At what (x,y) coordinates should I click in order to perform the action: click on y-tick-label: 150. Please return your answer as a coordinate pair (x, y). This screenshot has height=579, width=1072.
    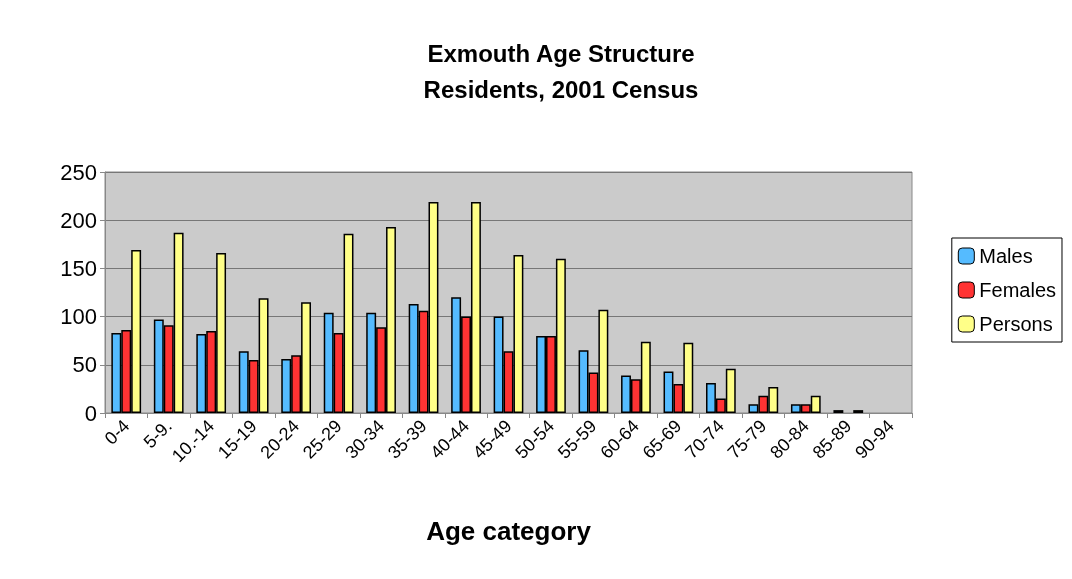
    Looking at the image, I should click on (78, 268).